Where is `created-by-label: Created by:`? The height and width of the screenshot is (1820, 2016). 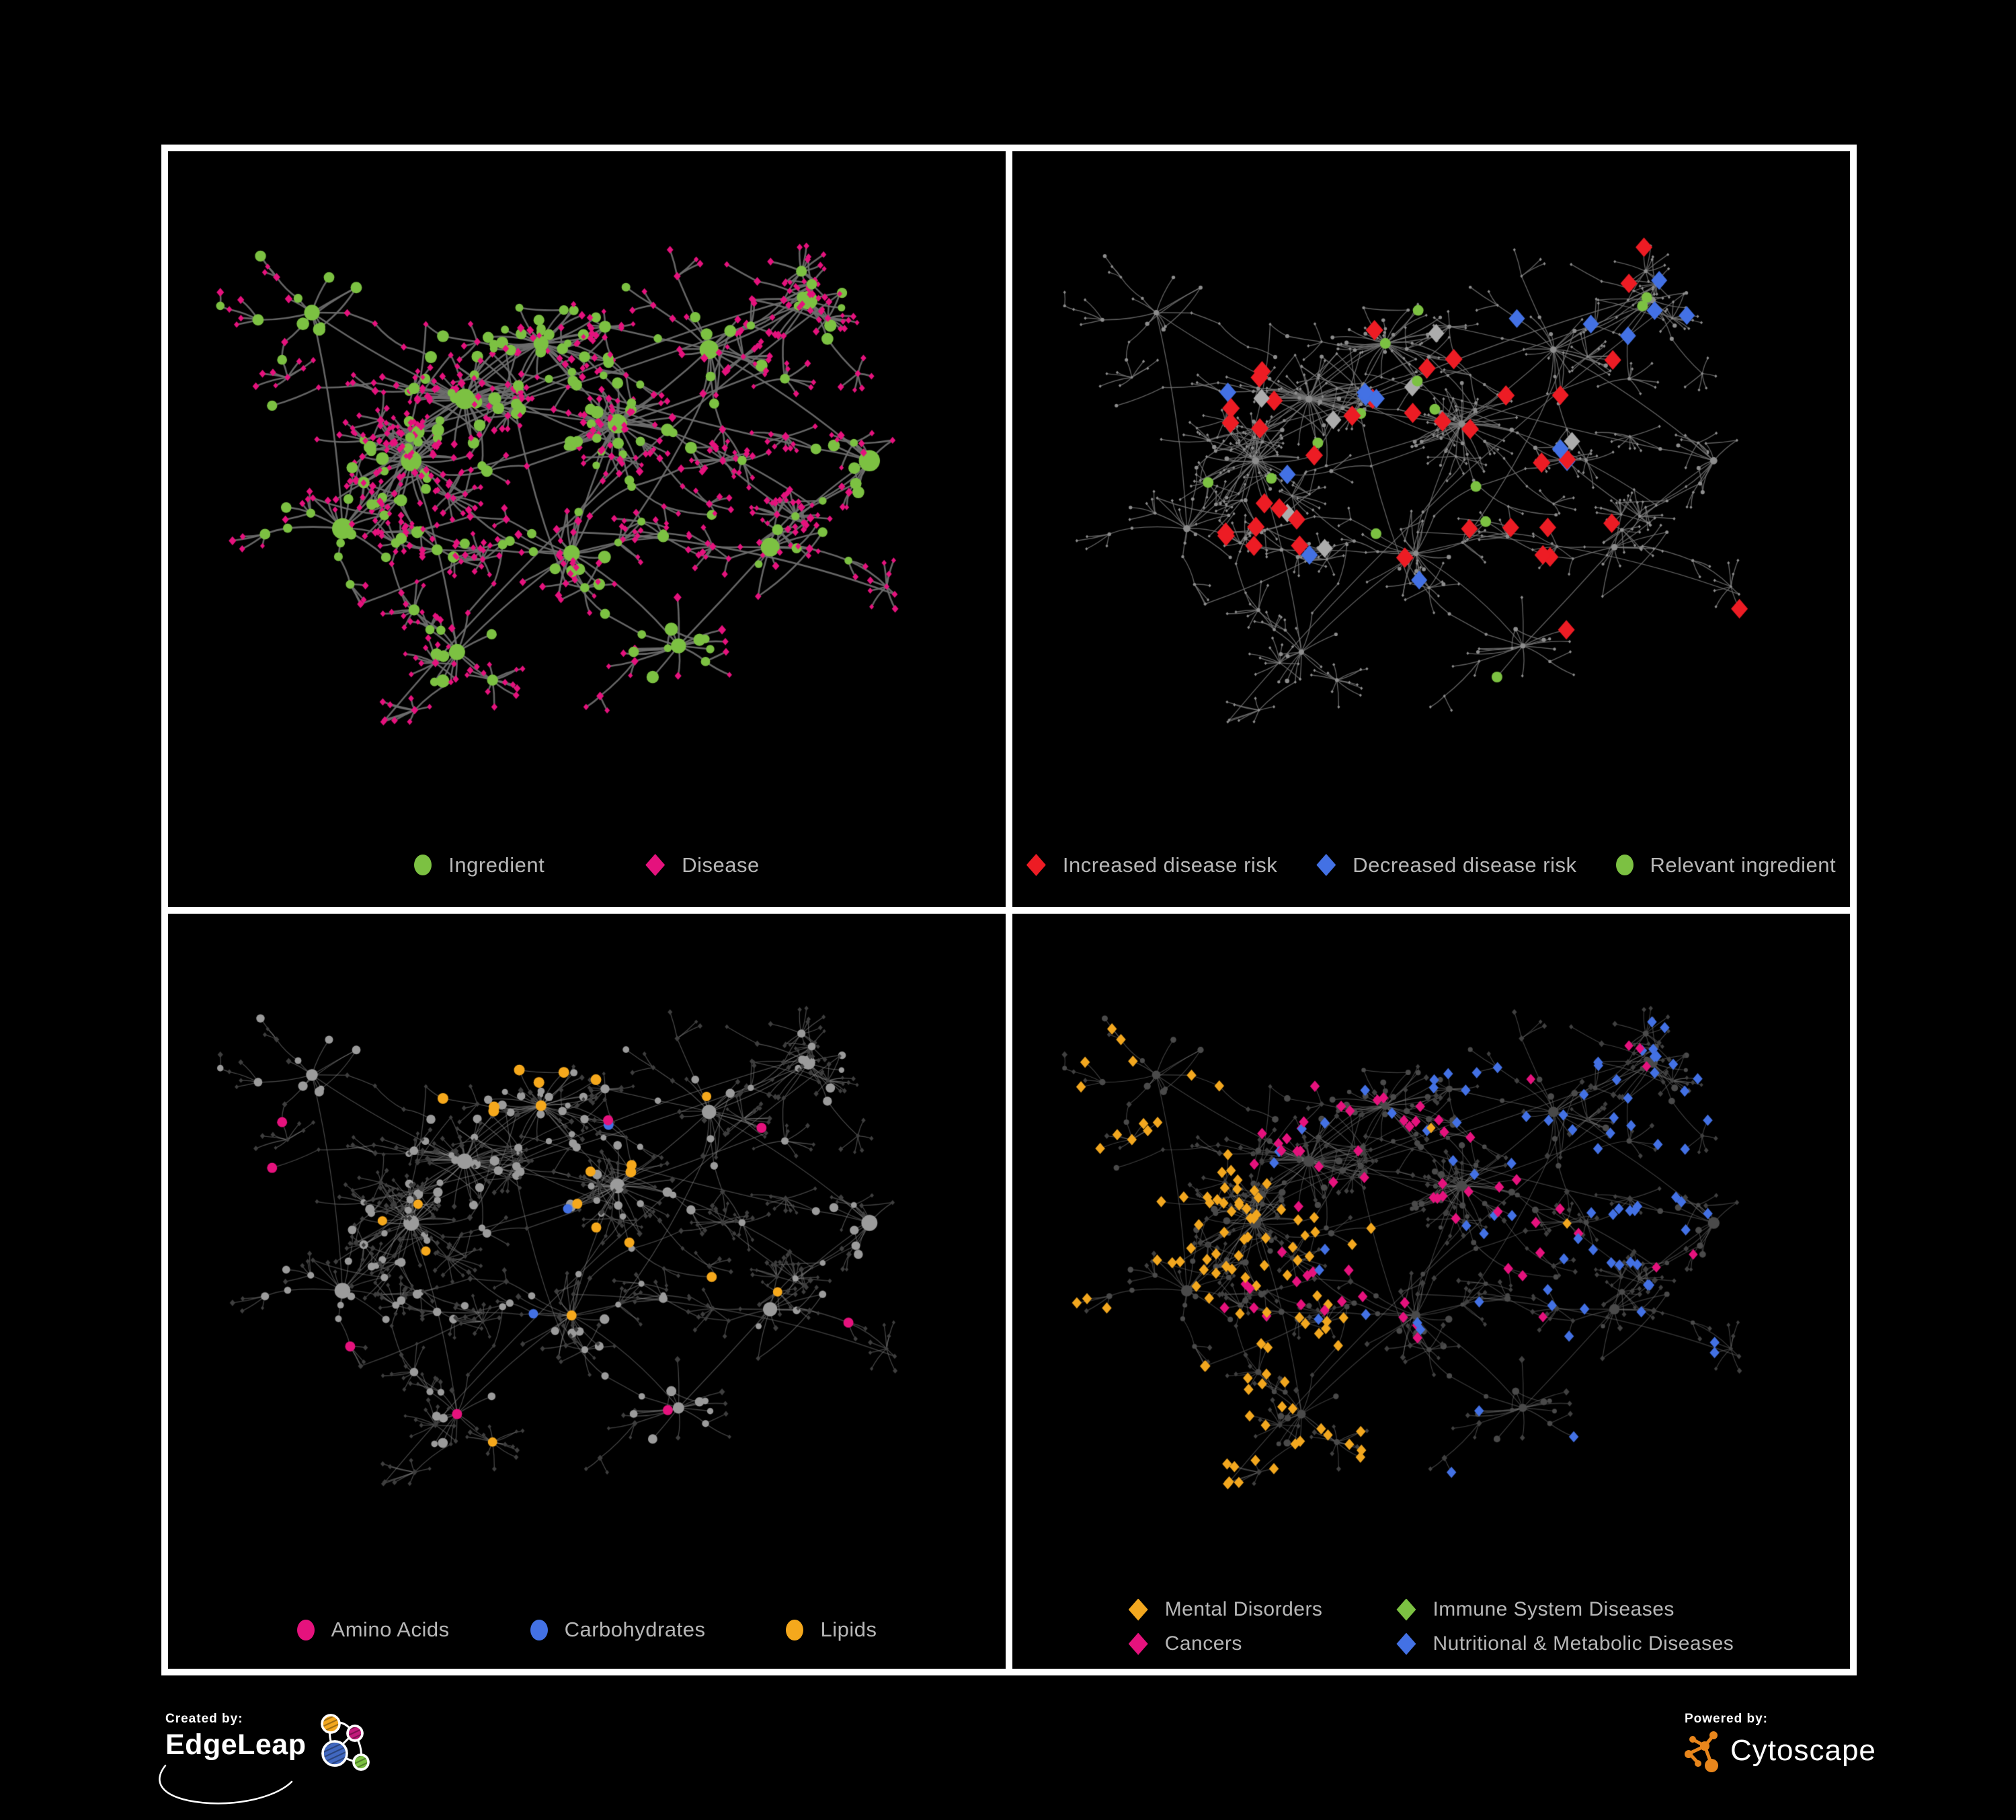 created-by-label: Created by: is located at coordinates (204, 1719).